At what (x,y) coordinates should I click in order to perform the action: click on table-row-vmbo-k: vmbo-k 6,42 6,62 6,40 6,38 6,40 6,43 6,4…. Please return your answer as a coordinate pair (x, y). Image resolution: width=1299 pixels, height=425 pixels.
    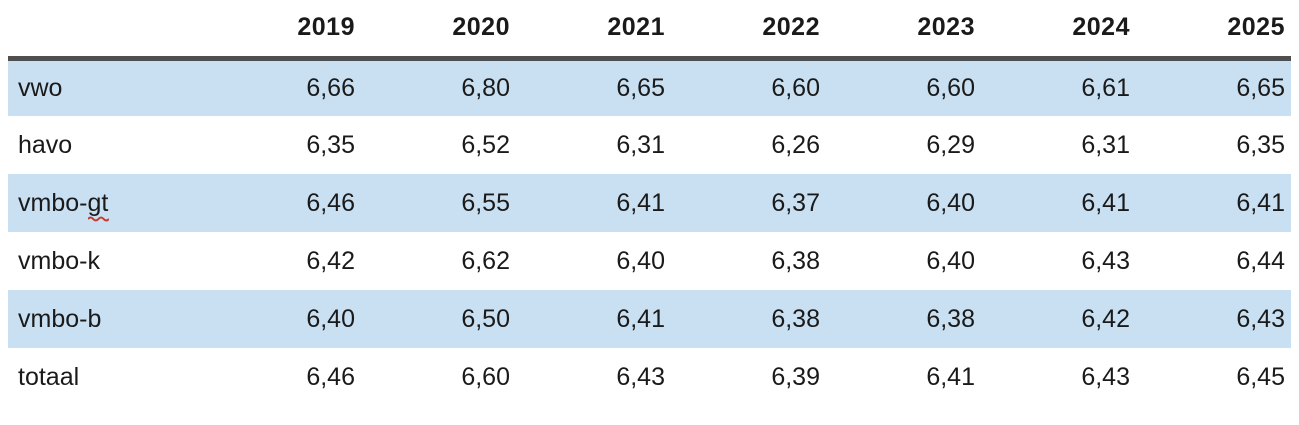
    Looking at the image, I should click on (649, 261).